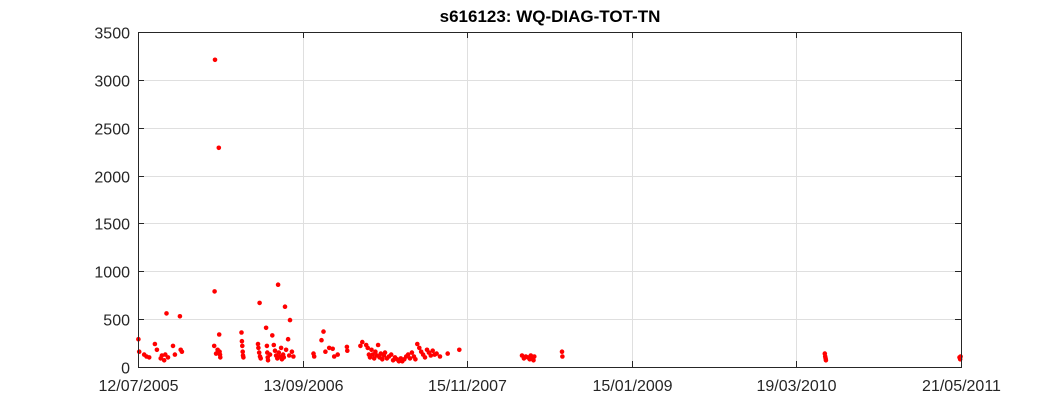 The height and width of the screenshot is (413, 1063). What do you see at coordinates (138, 386) in the screenshot?
I see `x-tick-label: 12/07/2005` at bounding box center [138, 386].